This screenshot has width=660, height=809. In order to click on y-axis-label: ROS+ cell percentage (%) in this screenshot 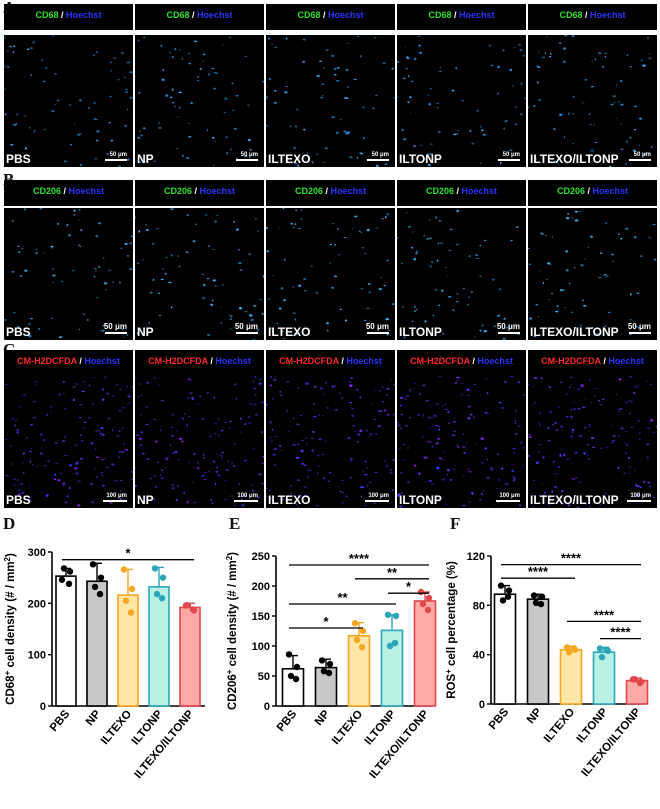, I will do `click(451, 630)`.